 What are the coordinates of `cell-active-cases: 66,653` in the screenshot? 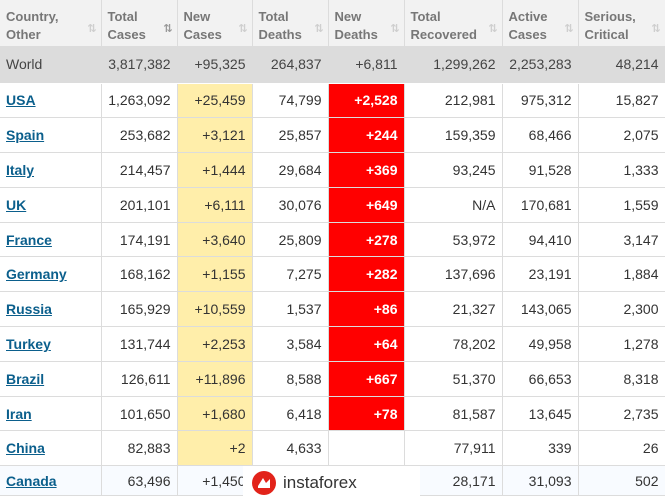 It's located at (540, 379).